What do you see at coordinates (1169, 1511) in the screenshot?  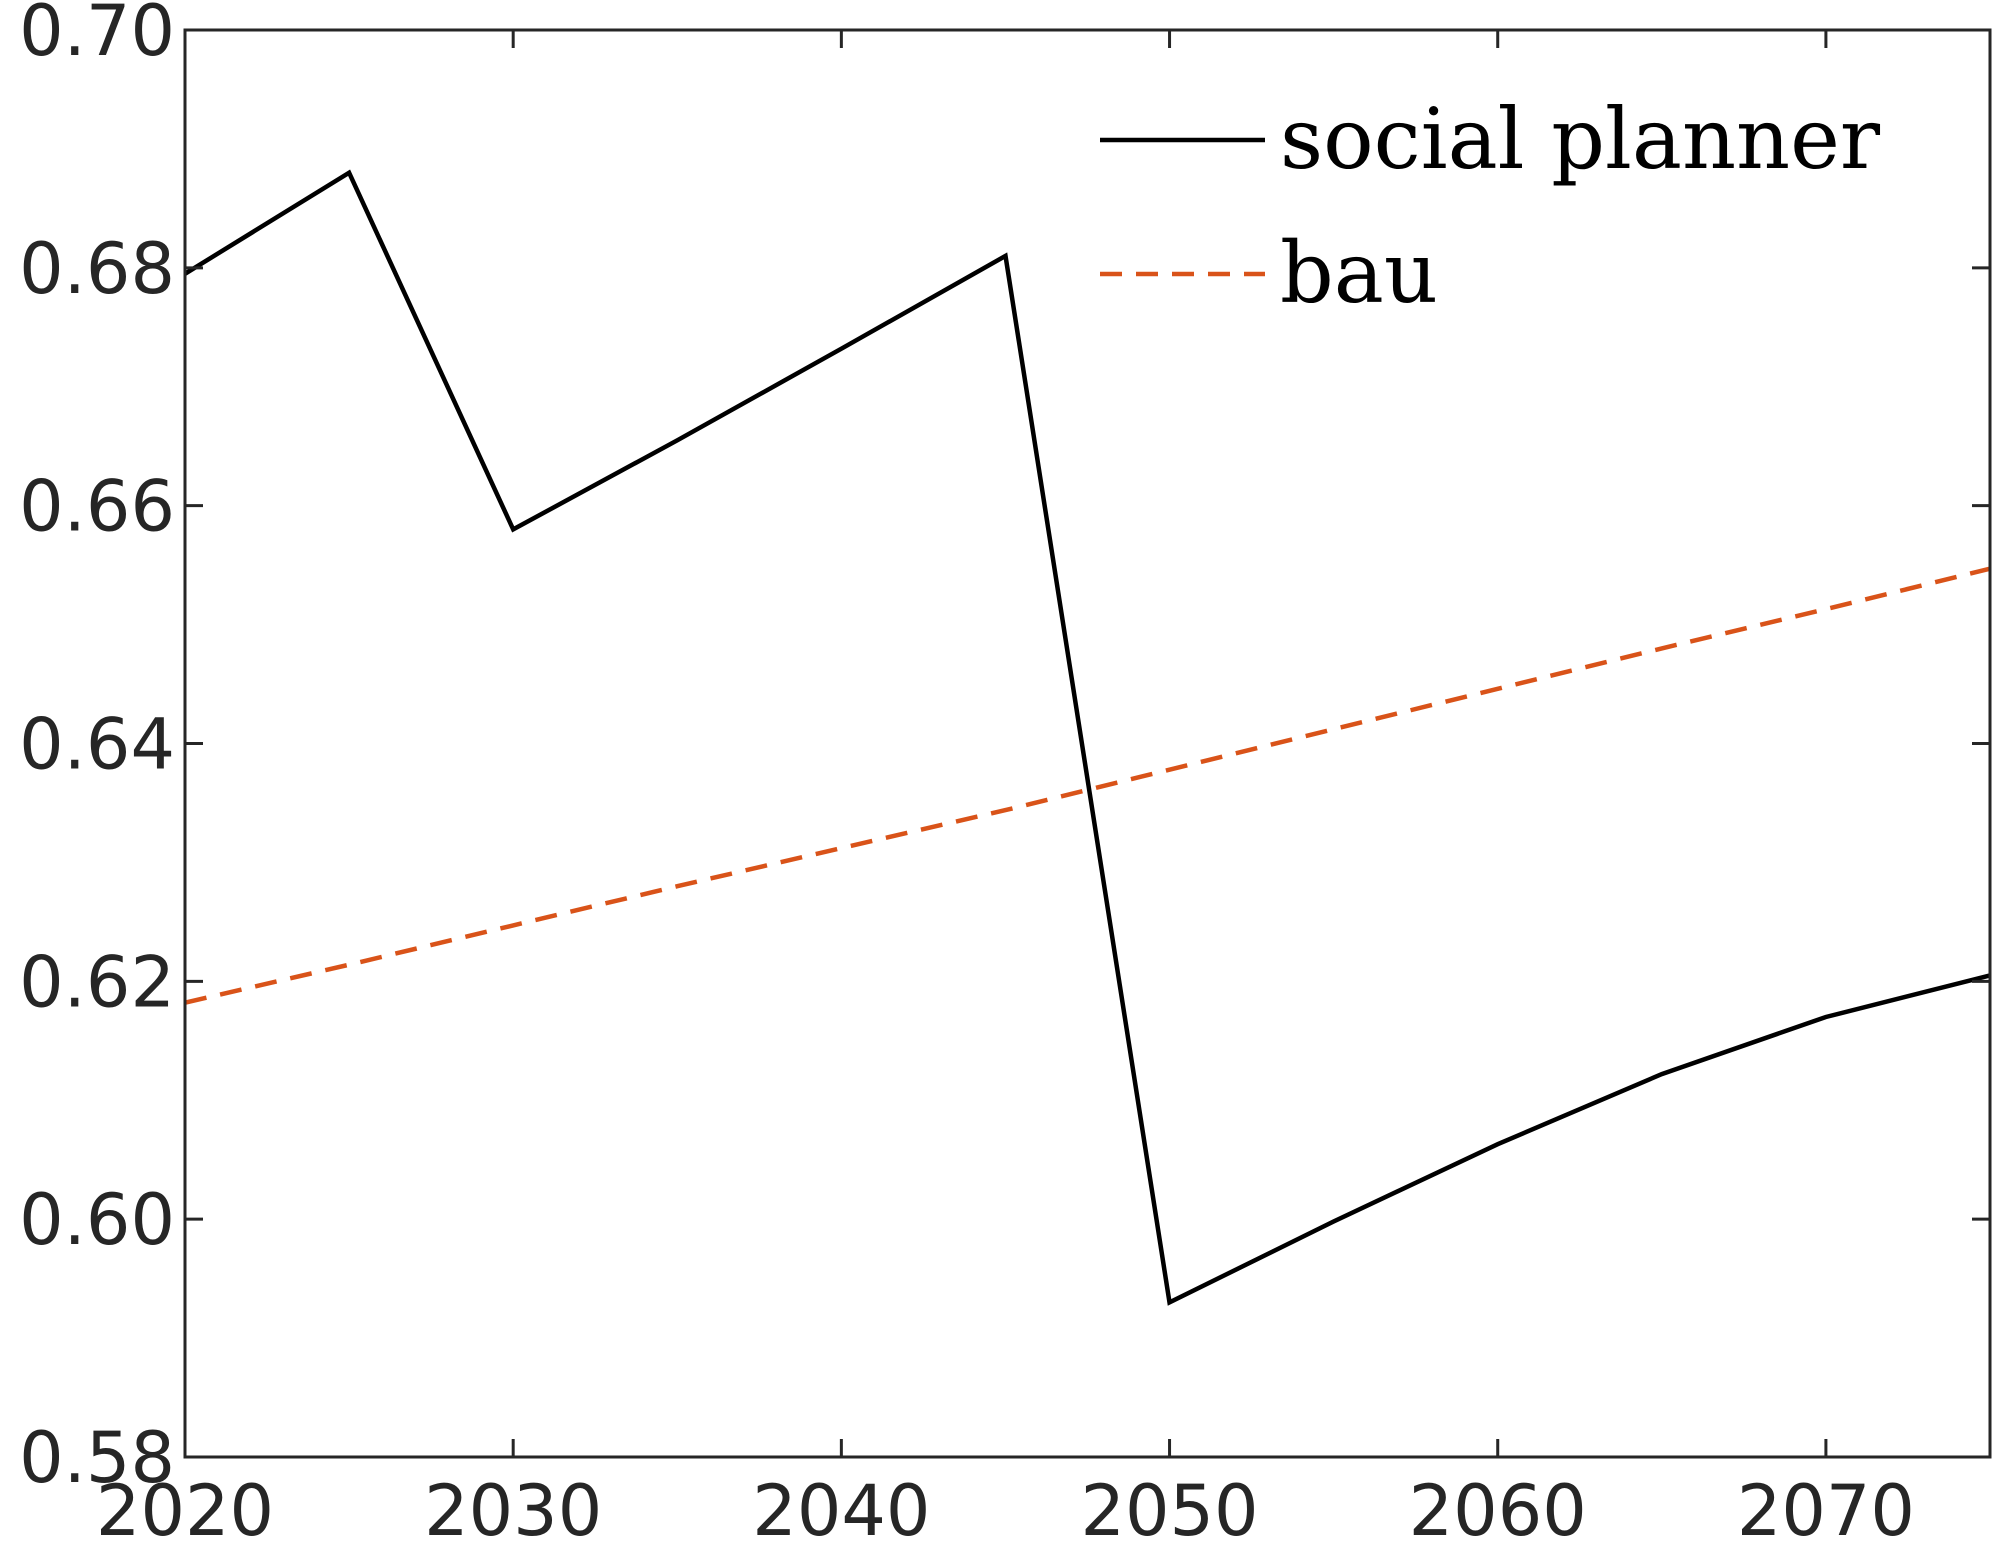 I see `x-tick-label: 2050` at bounding box center [1169, 1511].